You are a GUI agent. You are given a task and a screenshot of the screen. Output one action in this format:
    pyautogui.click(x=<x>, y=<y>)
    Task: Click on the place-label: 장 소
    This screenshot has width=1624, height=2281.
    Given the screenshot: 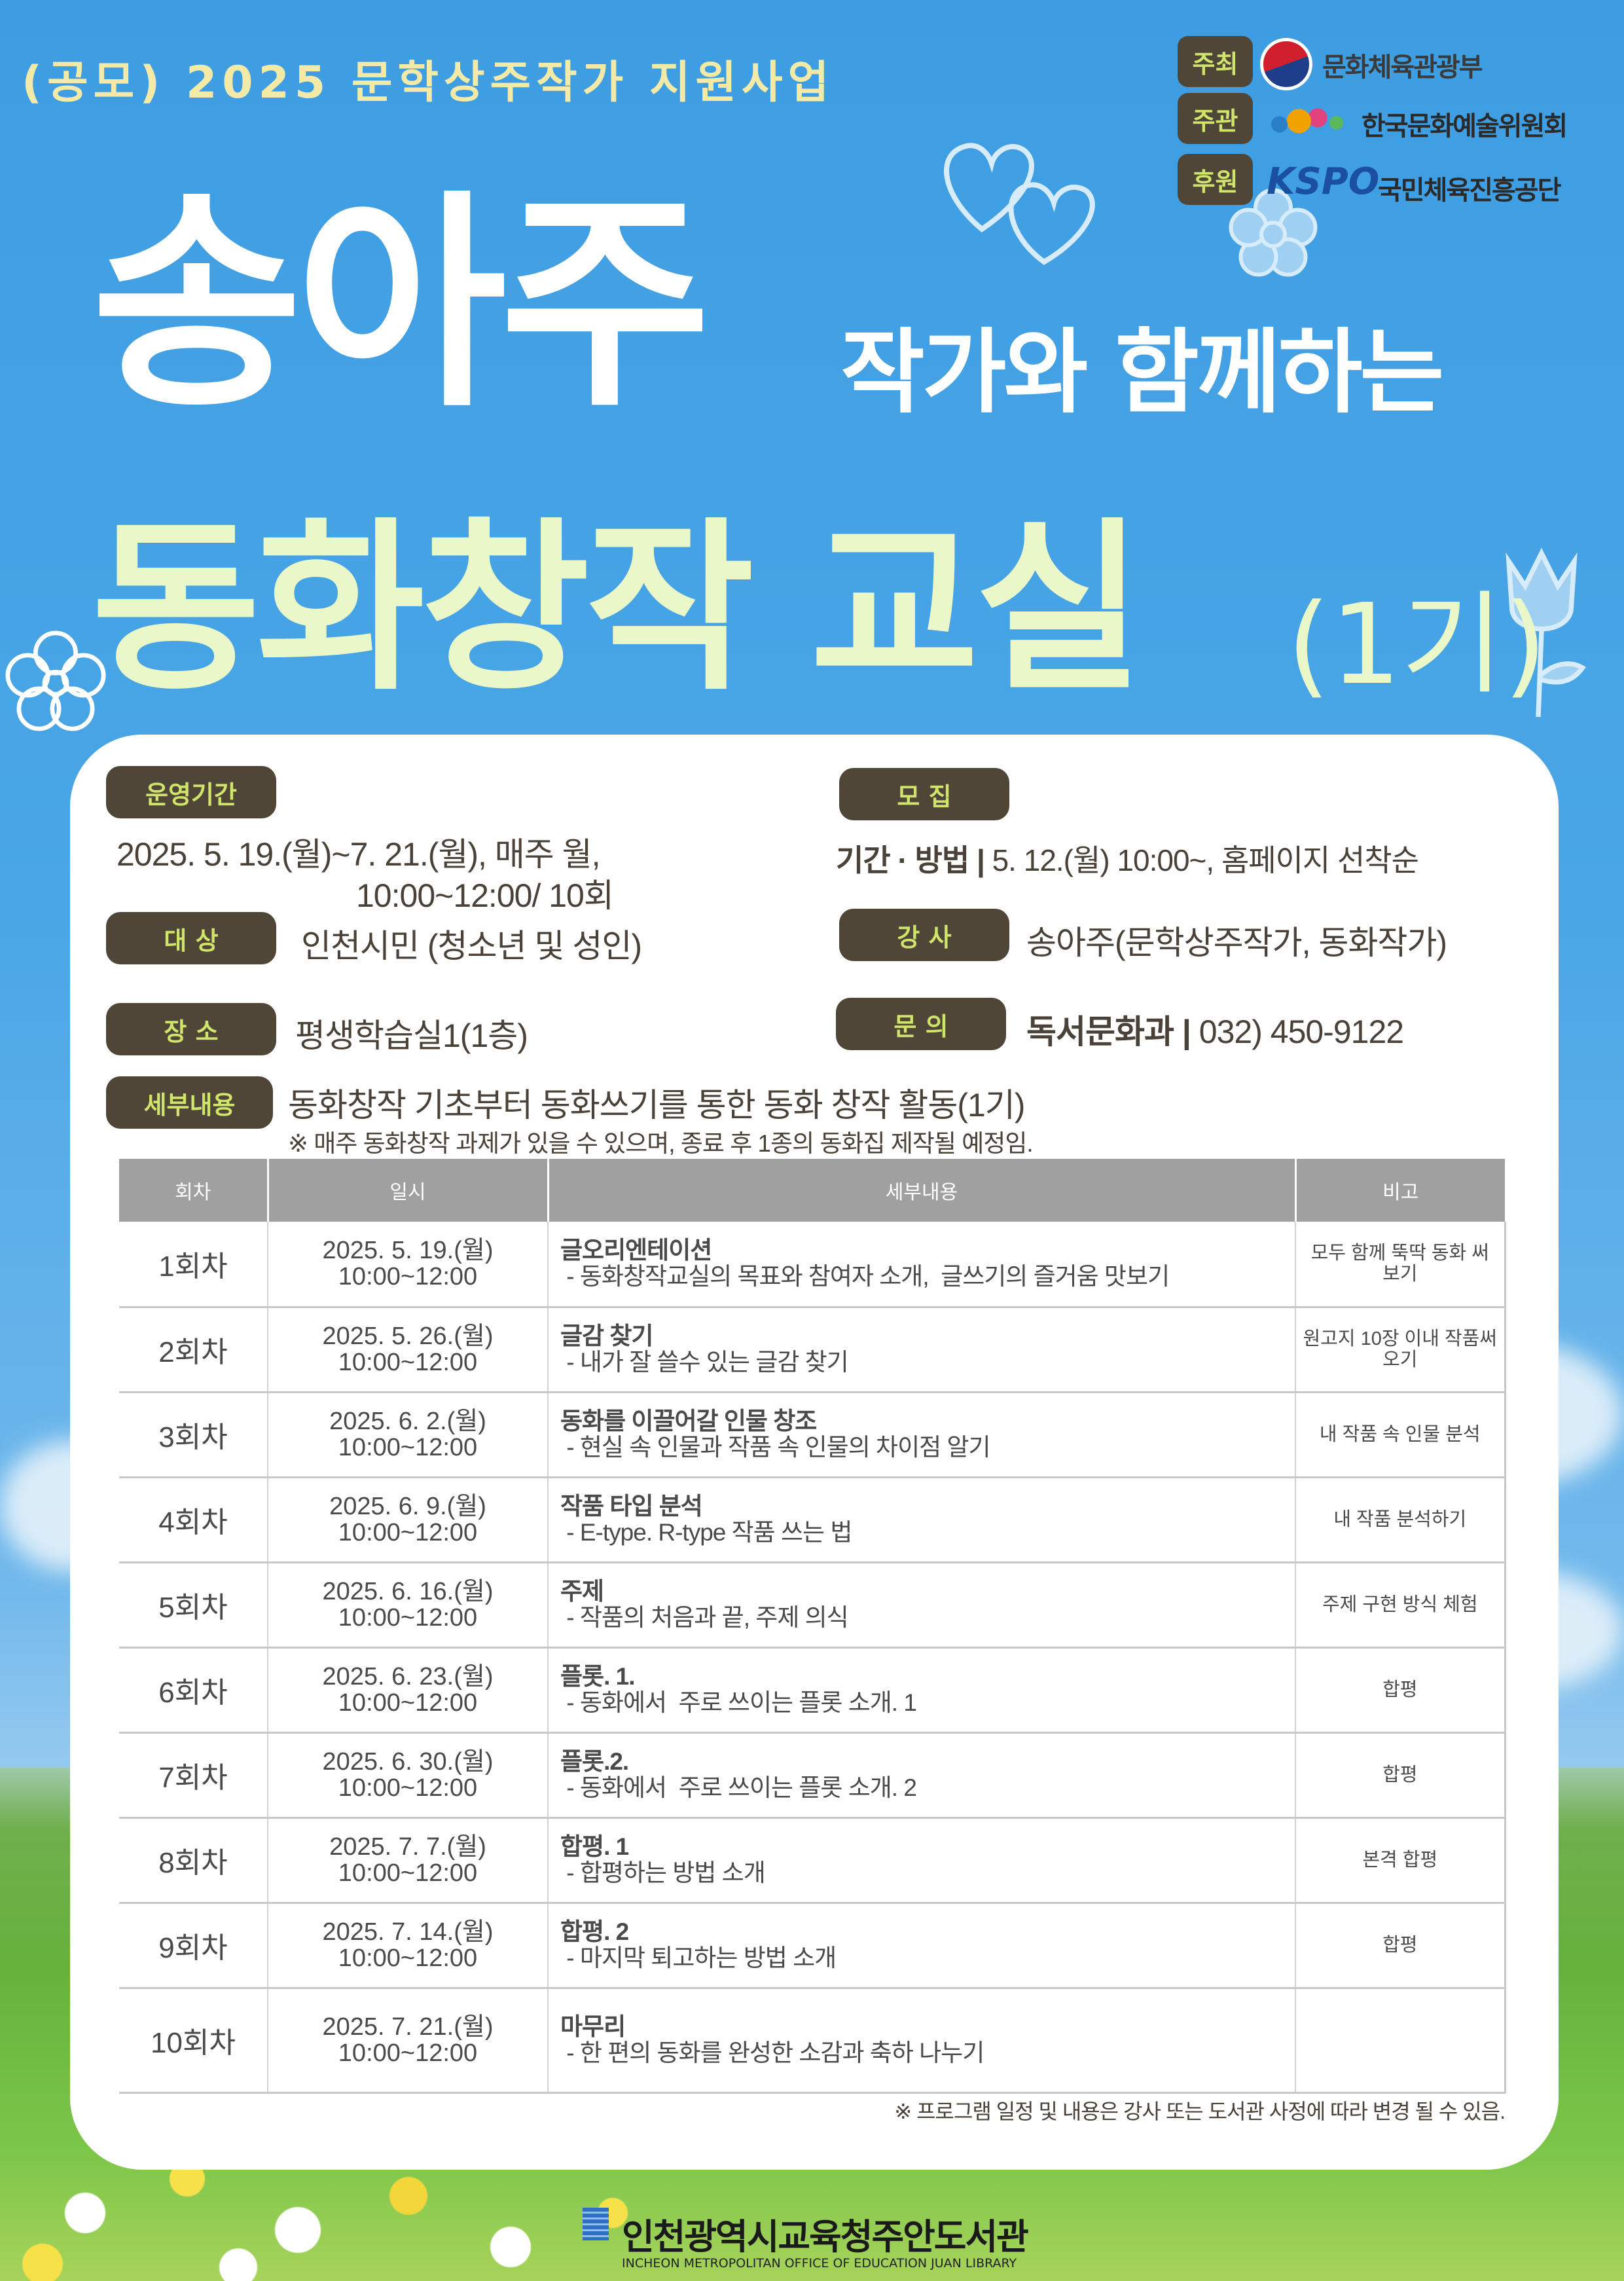 What is the action you would take?
    pyautogui.click(x=191, y=1029)
    